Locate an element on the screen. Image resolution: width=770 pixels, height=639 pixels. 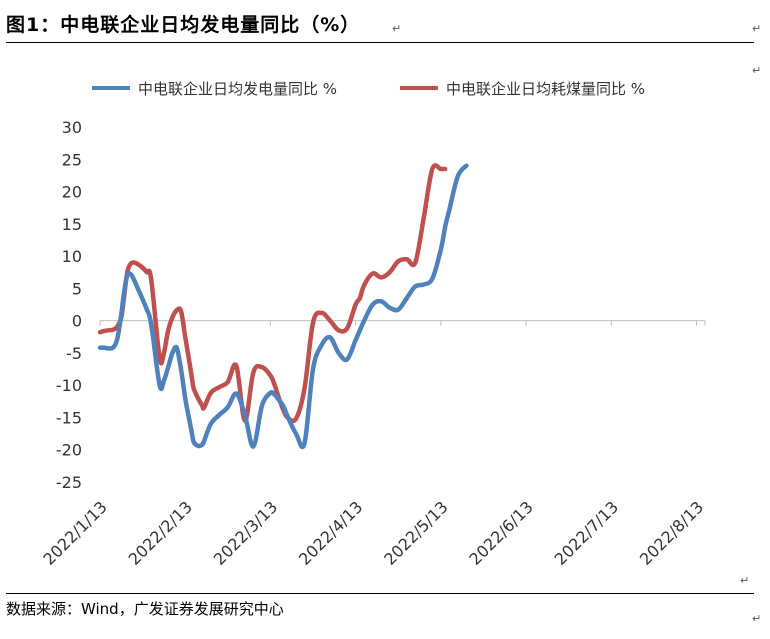
x-tick-label: 2022/3/13 is located at coordinates (245, 532).